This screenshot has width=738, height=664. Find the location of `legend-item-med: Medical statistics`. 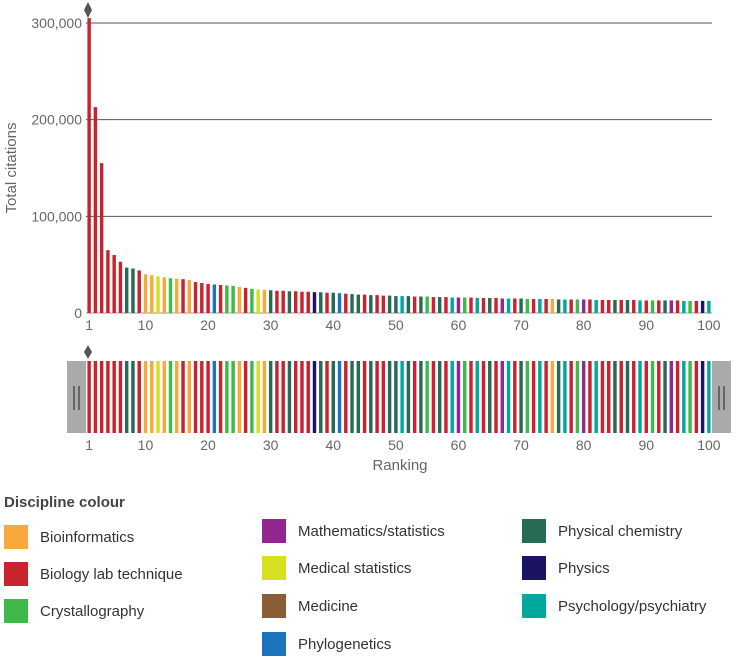

legend-item-med: Medical statistics is located at coordinates (336, 568).